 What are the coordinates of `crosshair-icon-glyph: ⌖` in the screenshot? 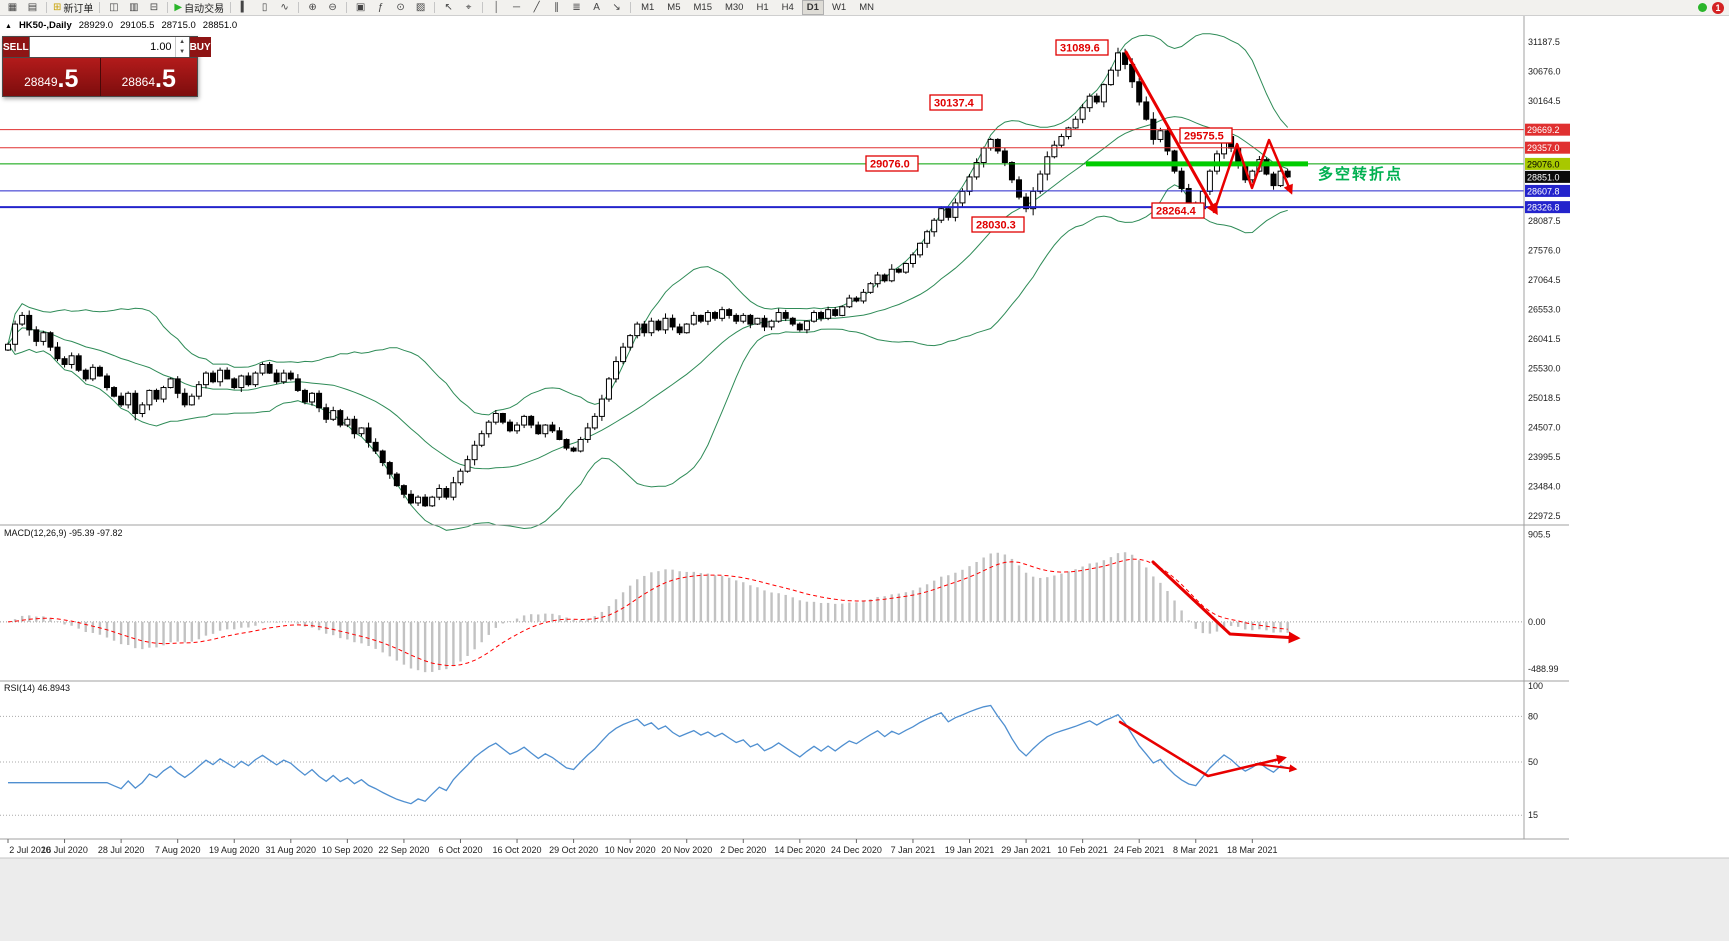 It's located at (468, 7).